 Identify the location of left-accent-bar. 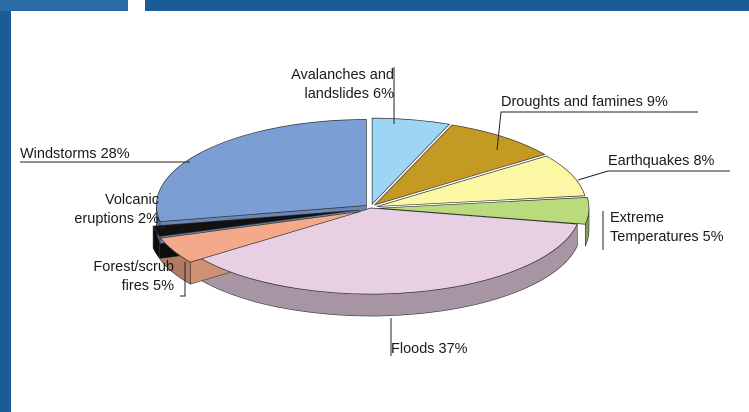
(5, 206).